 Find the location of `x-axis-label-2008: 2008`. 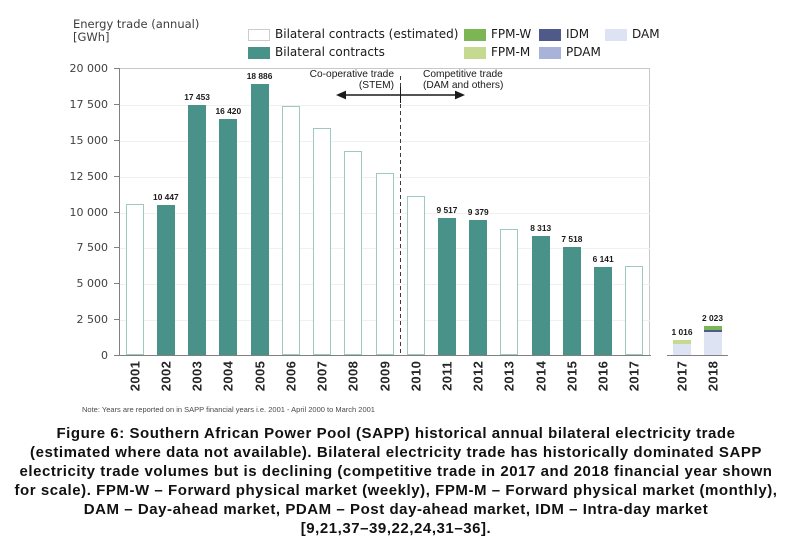

x-axis-label-2008: 2008 is located at coordinates (353, 376).